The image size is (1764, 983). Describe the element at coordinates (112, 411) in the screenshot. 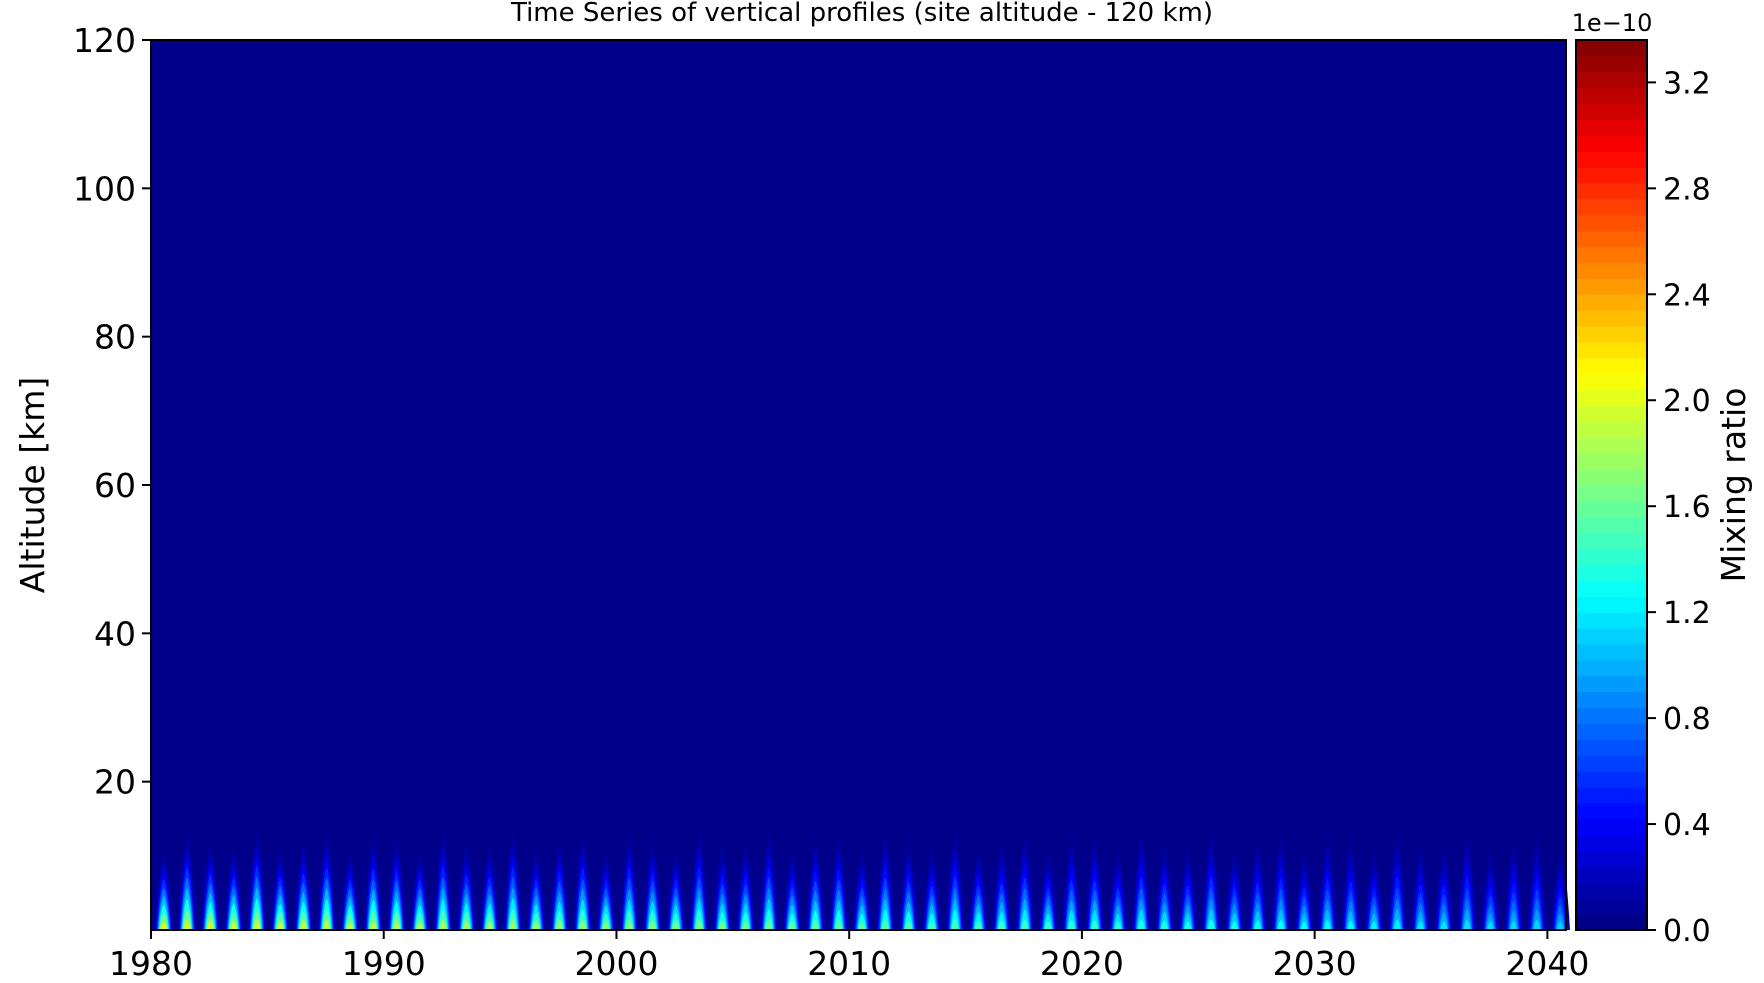

I see `y-axis: 20 40 60 80 100 120` at that location.